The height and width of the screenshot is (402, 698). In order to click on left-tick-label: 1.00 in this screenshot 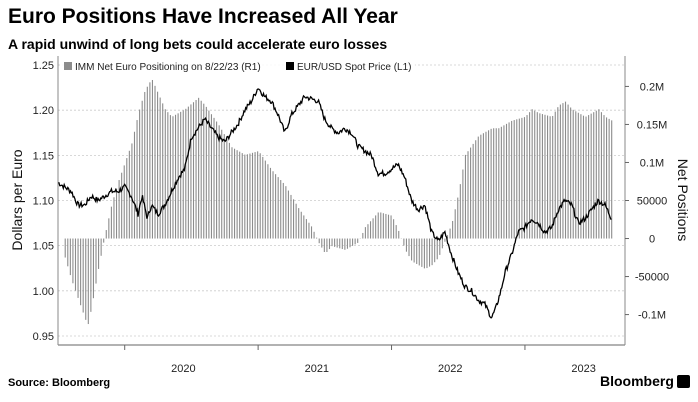, I will do `click(43, 292)`.